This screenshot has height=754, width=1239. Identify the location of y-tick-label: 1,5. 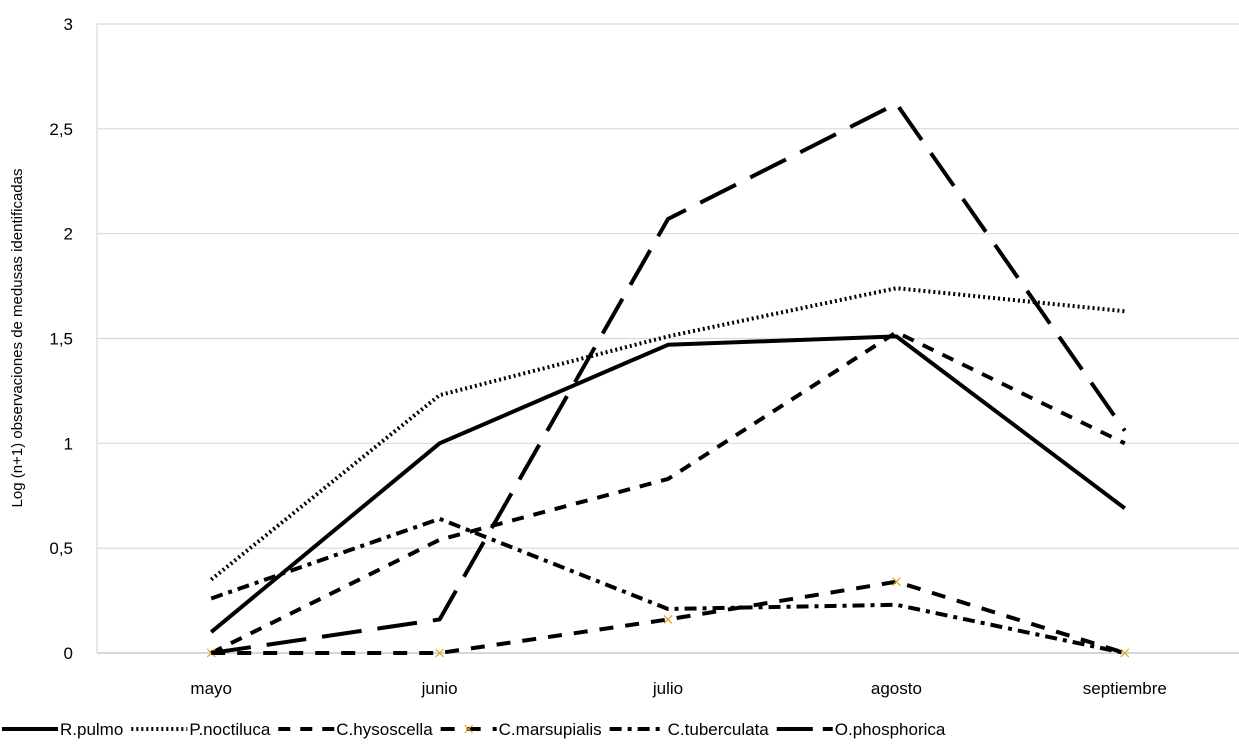
(61, 339).